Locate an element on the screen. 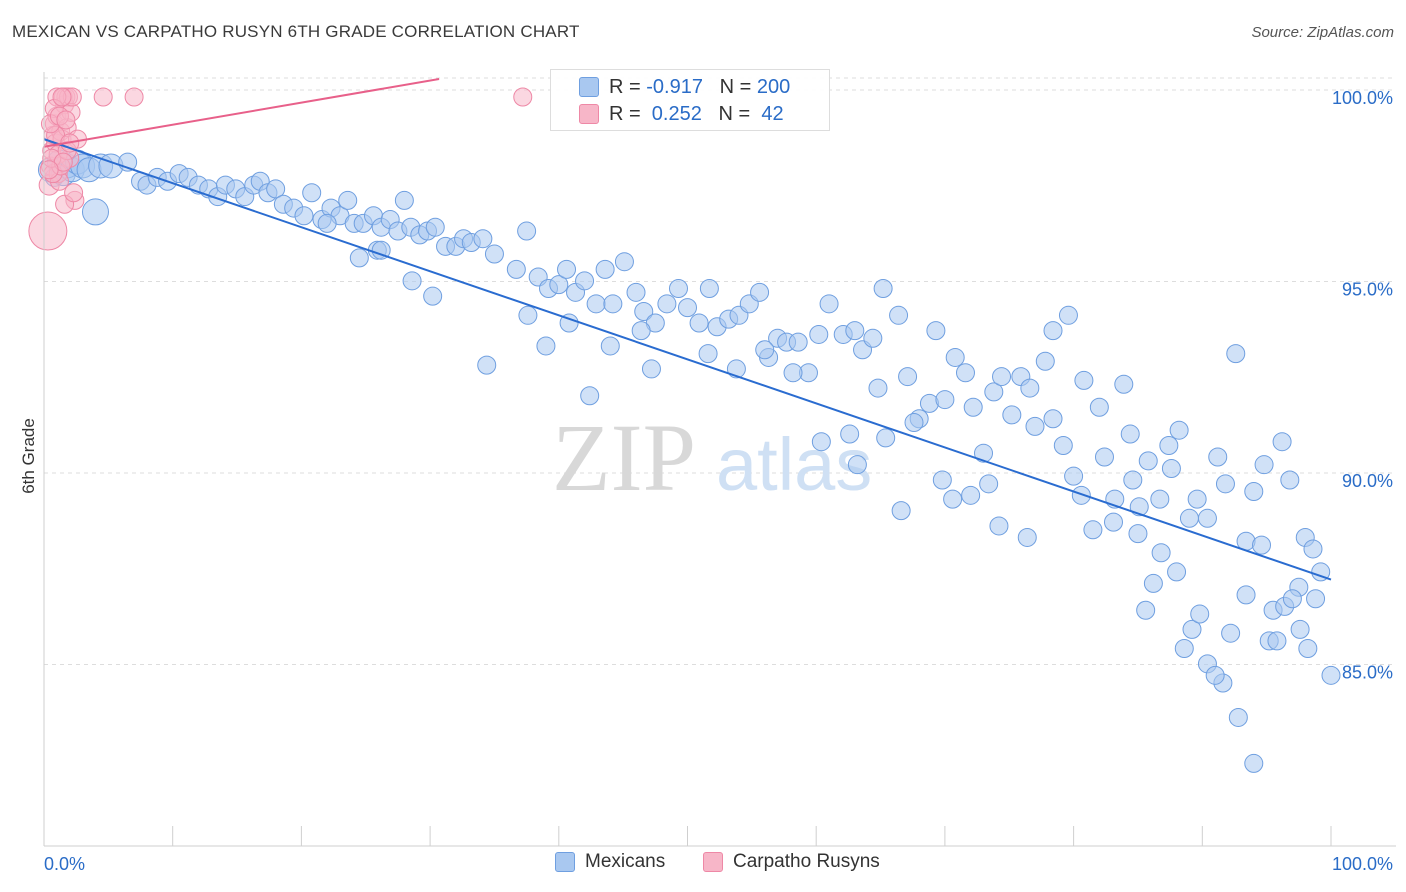 The width and height of the screenshot is (1406, 892). legend-r-label: R = is located at coordinates (628, 86).